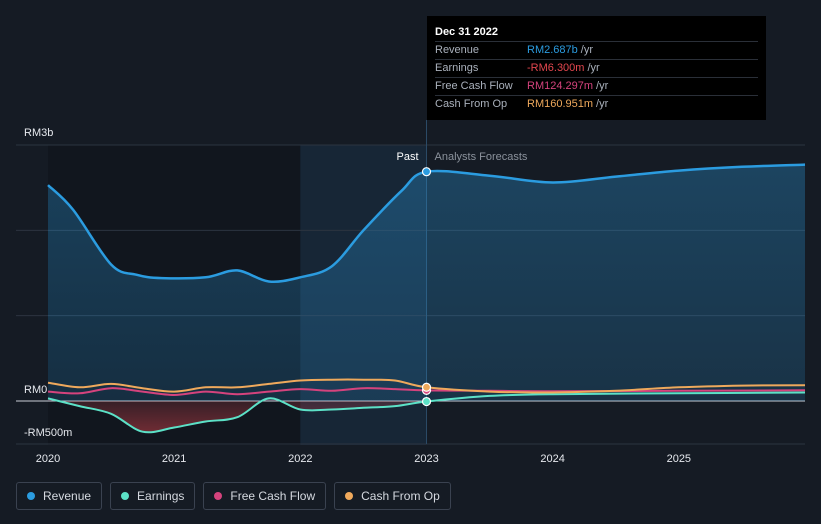 The width and height of the screenshot is (821, 524). What do you see at coordinates (560, 104) in the screenshot?
I see `tooltip-value: RM160.951m` at bounding box center [560, 104].